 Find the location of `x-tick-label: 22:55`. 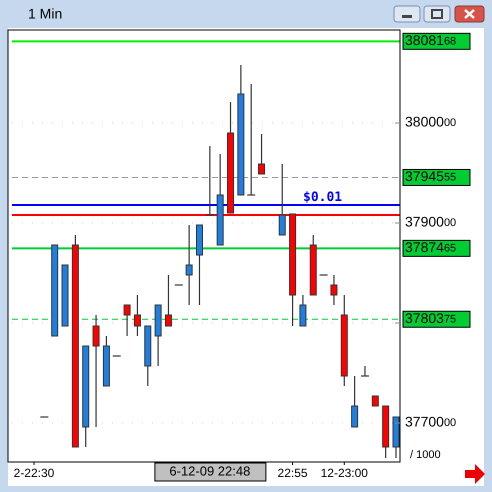

x-tick-label: 22:55 is located at coordinates (293, 473).